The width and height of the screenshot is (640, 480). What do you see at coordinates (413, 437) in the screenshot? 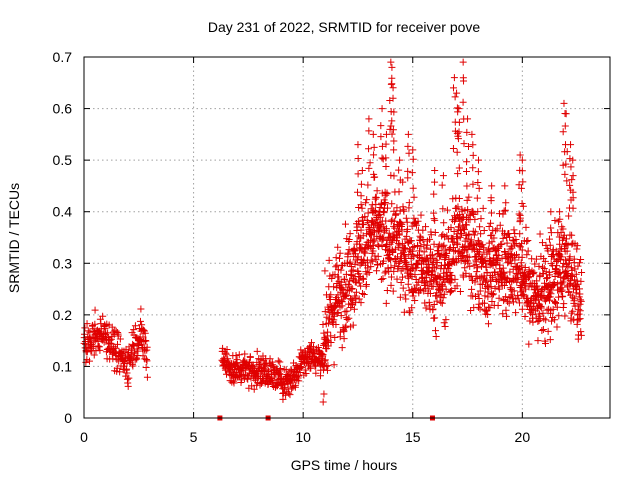
I see `x-tick-label: 15` at bounding box center [413, 437].